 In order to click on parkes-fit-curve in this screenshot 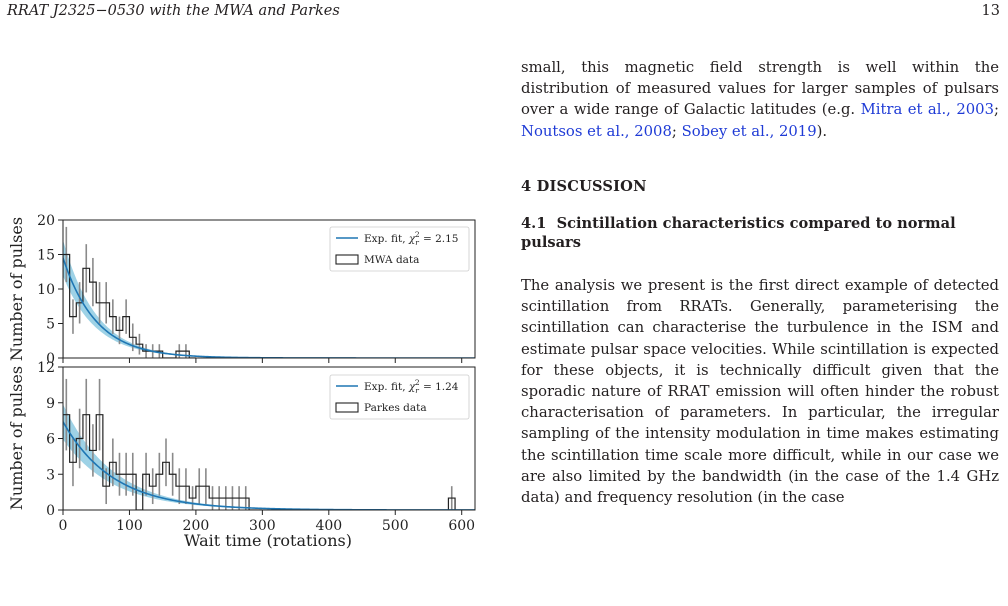, I will do `click(269, 465)`.